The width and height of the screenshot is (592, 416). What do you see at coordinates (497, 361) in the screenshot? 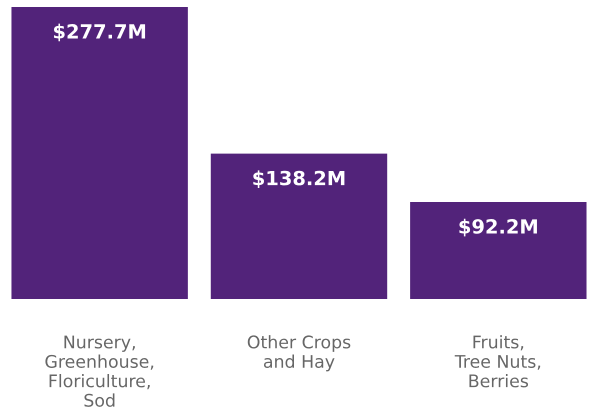
I see `x-tick-label: Fruits, Tree Nuts, Berries` at bounding box center [497, 361].